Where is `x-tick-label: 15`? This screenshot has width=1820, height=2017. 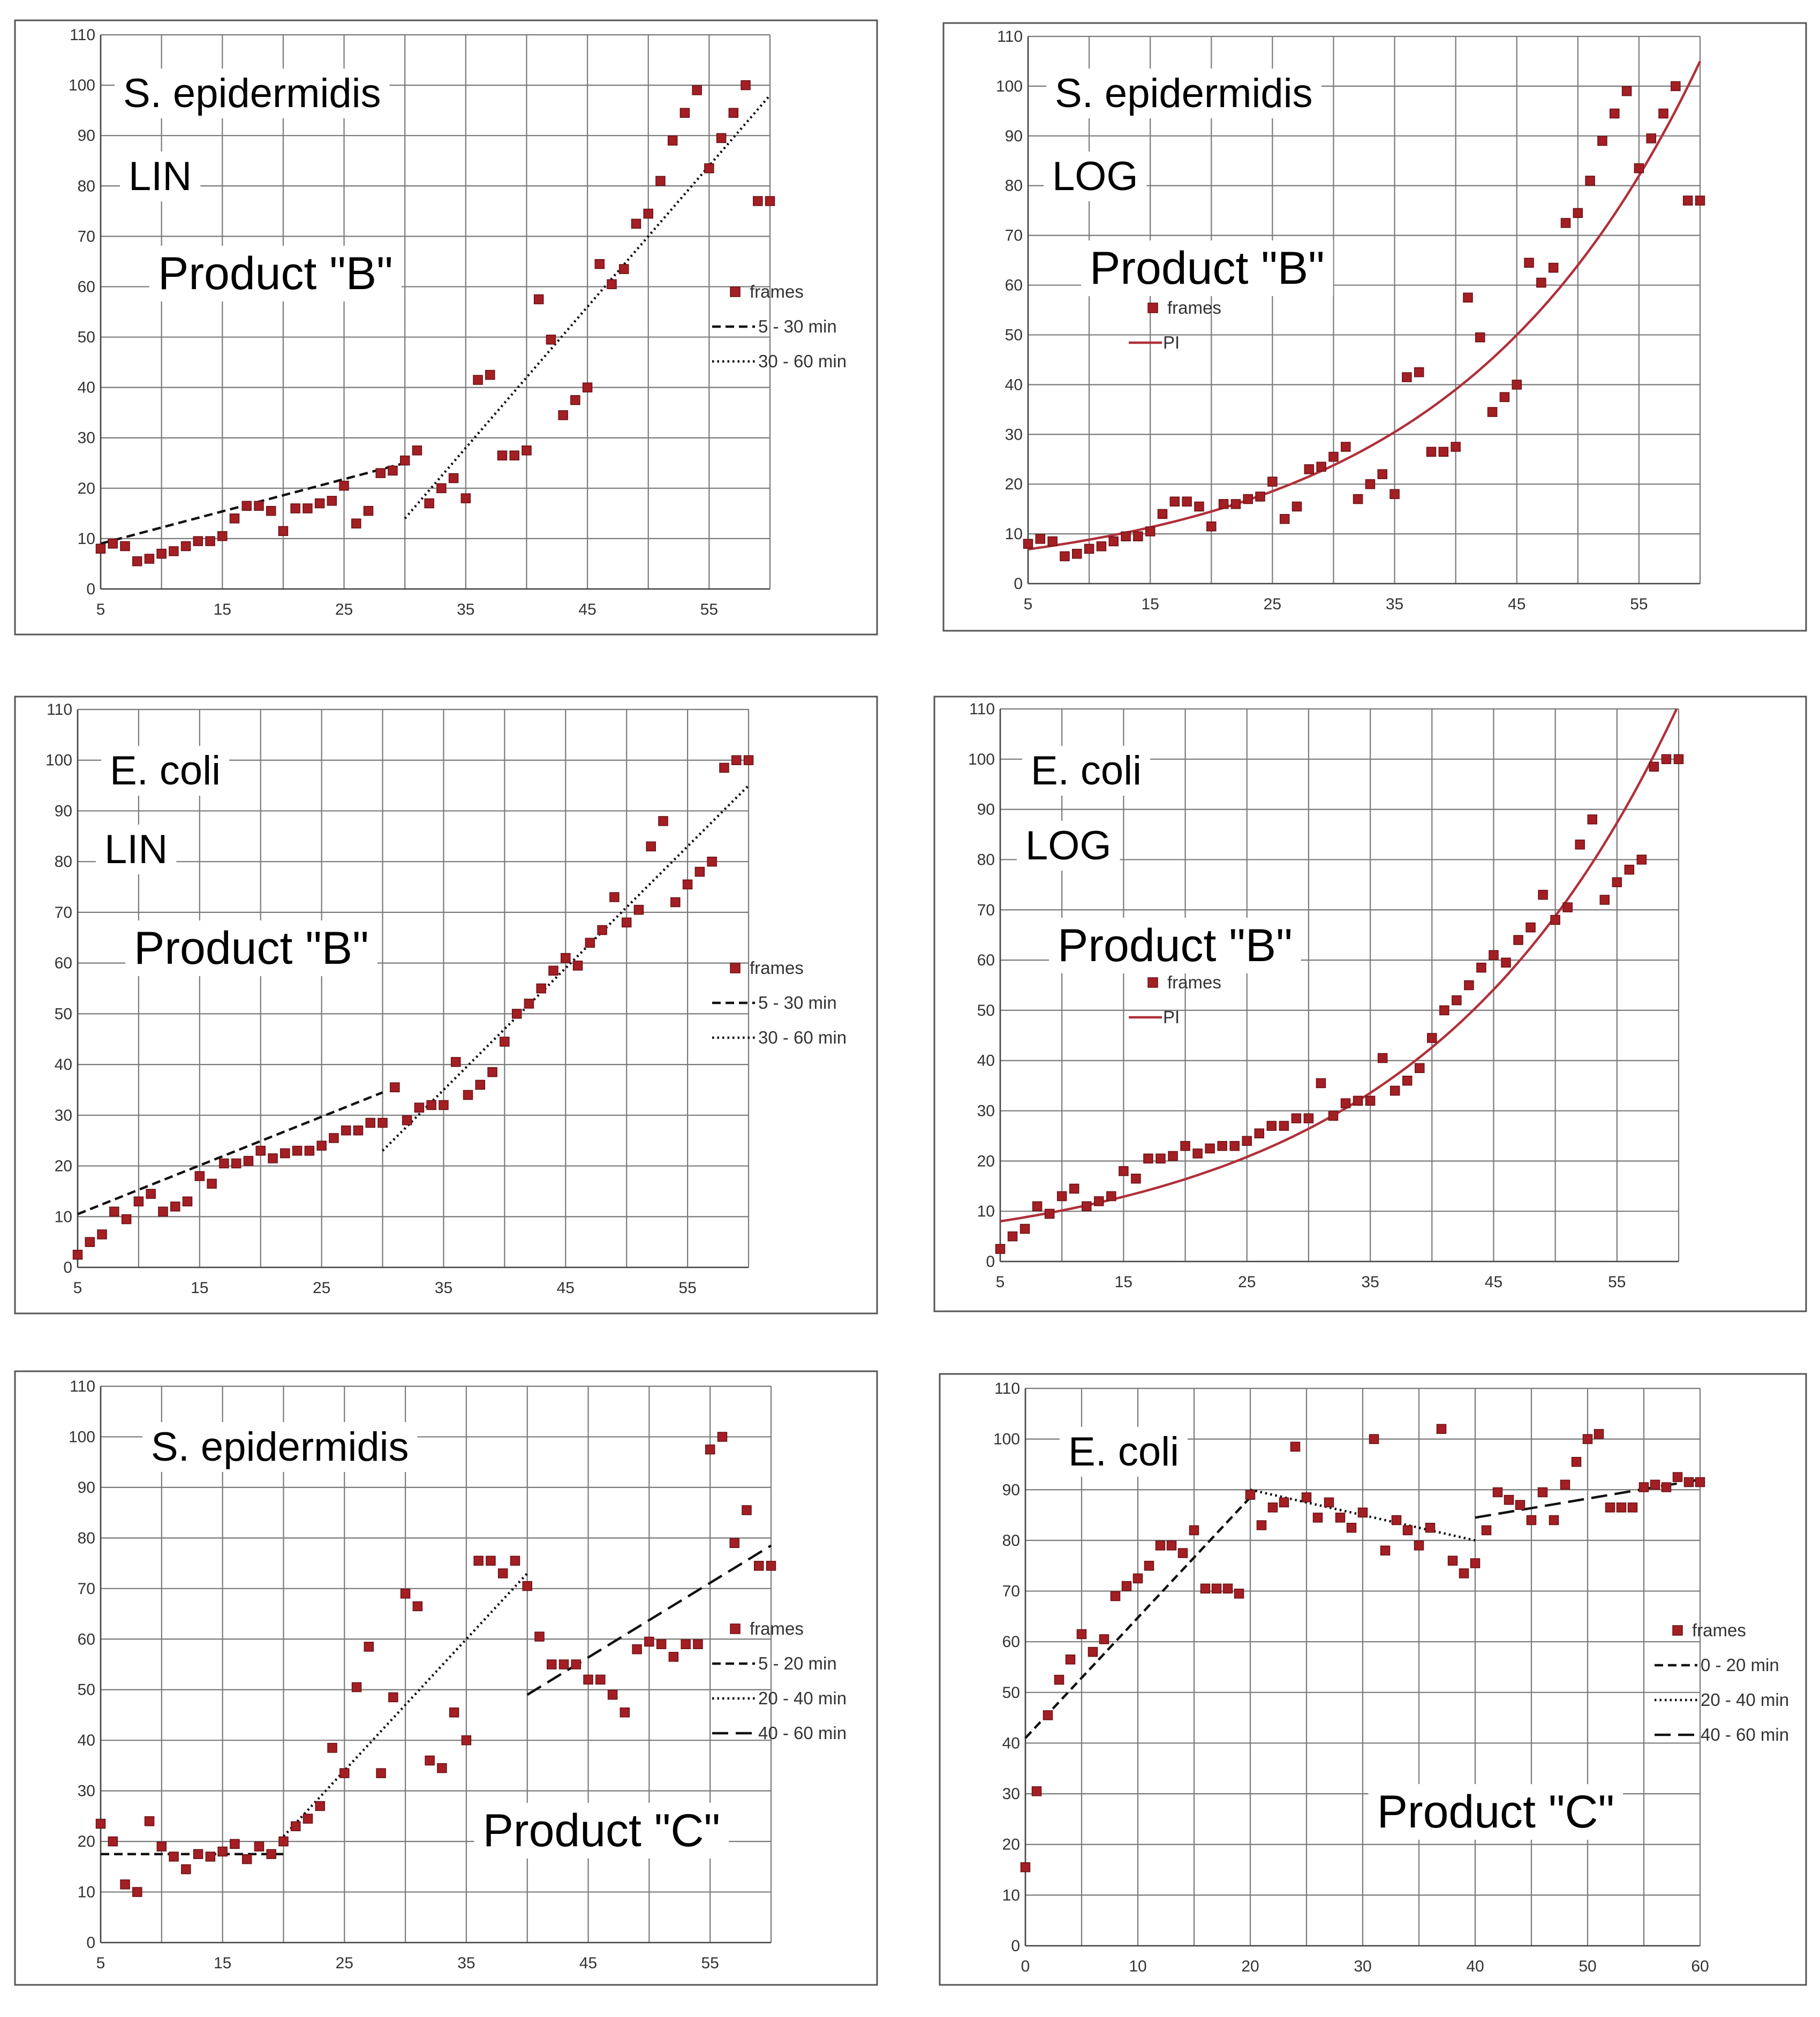
x-tick-label: 15 is located at coordinates (222, 1963).